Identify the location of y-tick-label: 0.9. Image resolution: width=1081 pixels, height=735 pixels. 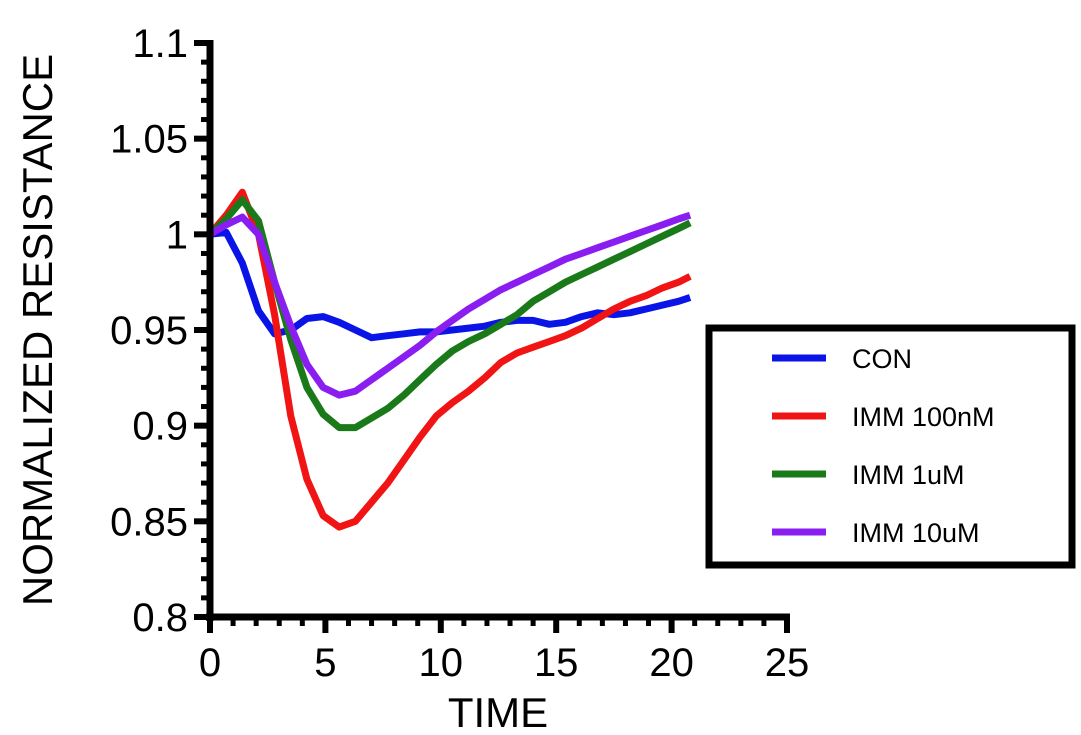
(160, 427).